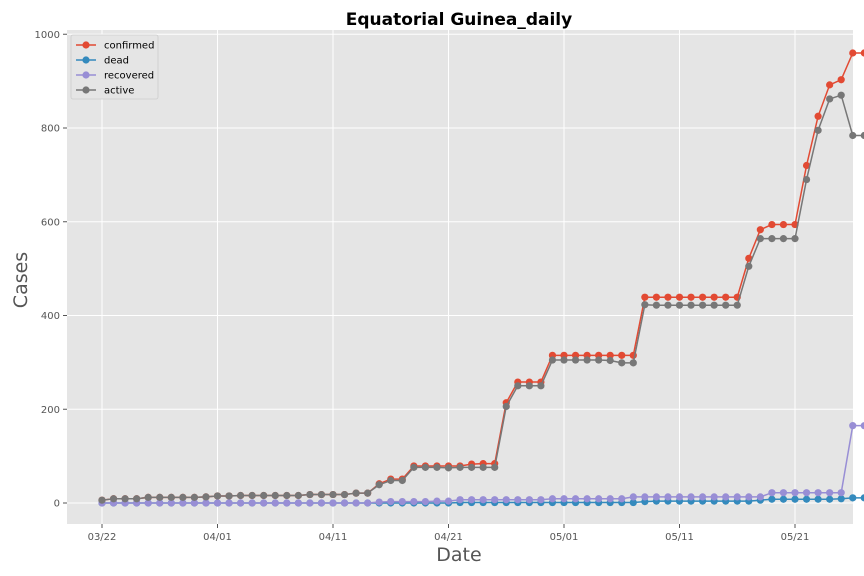 The width and height of the screenshot is (864, 576). I want to click on x-tick-label: 05/11, so click(679, 537).